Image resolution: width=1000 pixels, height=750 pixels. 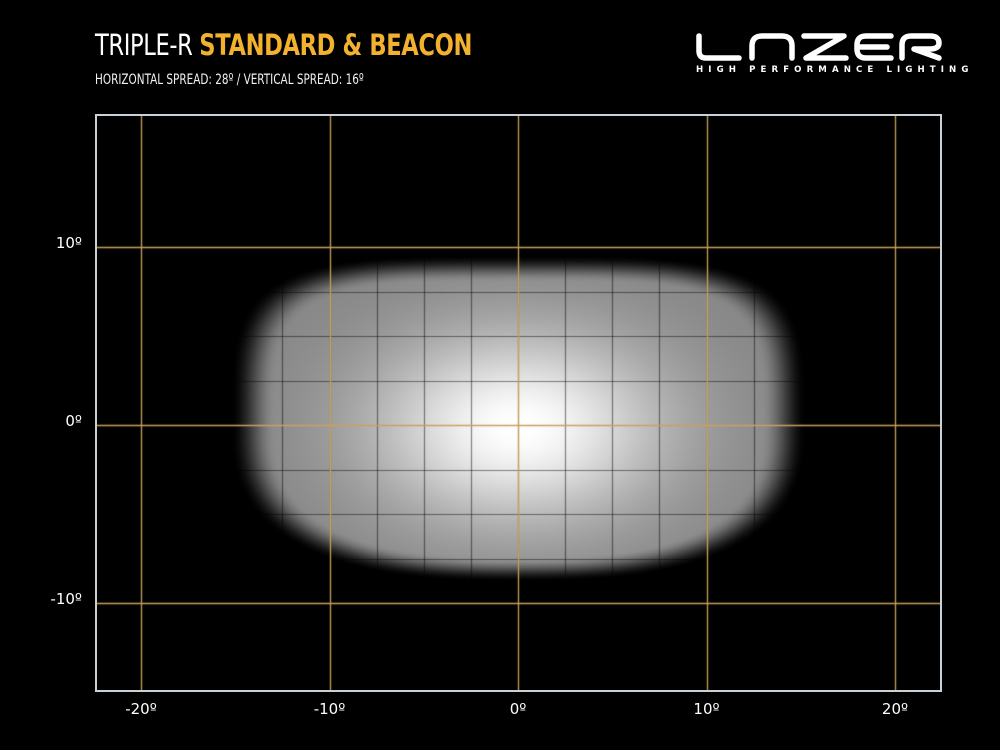 I want to click on x-tick-label: -10º, so click(x=329, y=709).